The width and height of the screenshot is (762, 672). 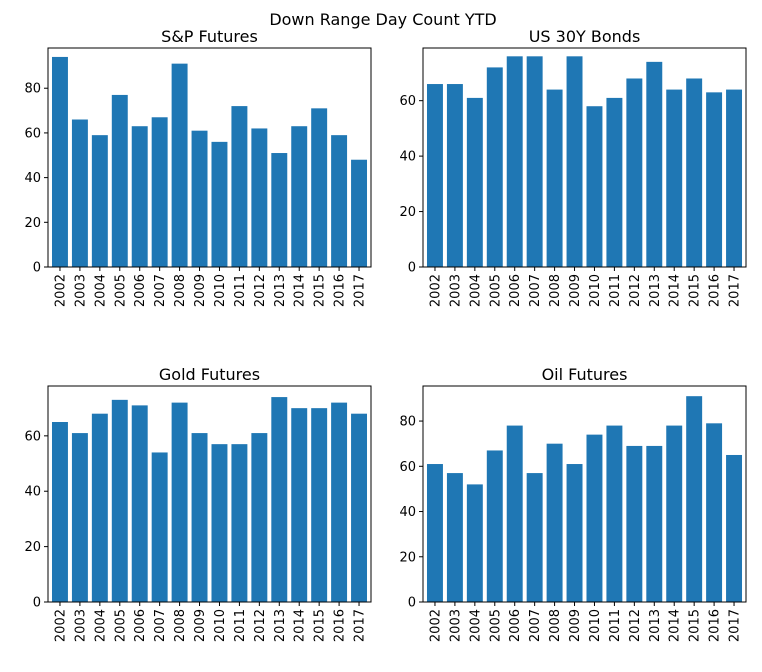 What do you see at coordinates (535, 625) in the screenshot?
I see `oil-futures-xtick-label: 2007` at bounding box center [535, 625].